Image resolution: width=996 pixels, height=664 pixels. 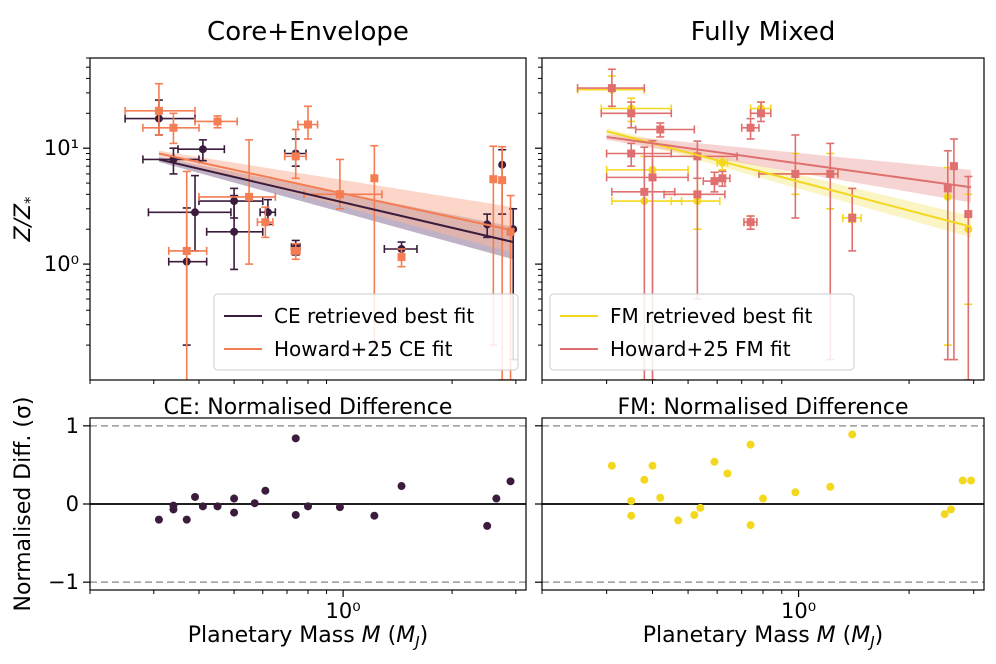 I want to click on legend-label: Howard+25 FM fit, so click(x=700, y=349).